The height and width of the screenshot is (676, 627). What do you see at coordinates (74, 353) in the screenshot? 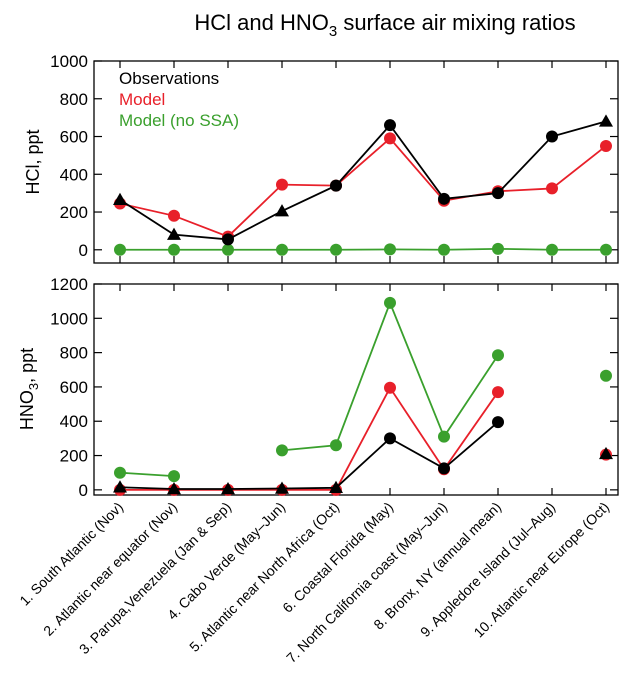
I see `hno3-ytick-label: 800` at bounding box center [74, 353].